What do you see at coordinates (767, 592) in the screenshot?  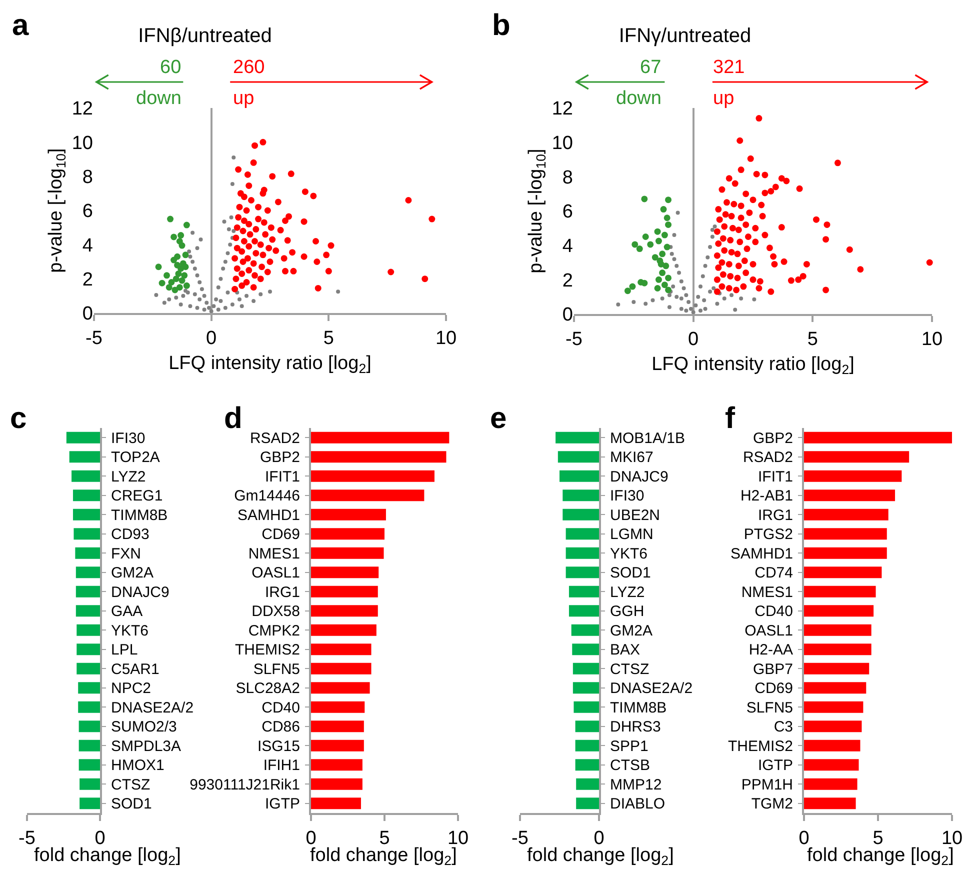 I see `y-tick-label: NMES1` at bounding box center [767, 592].